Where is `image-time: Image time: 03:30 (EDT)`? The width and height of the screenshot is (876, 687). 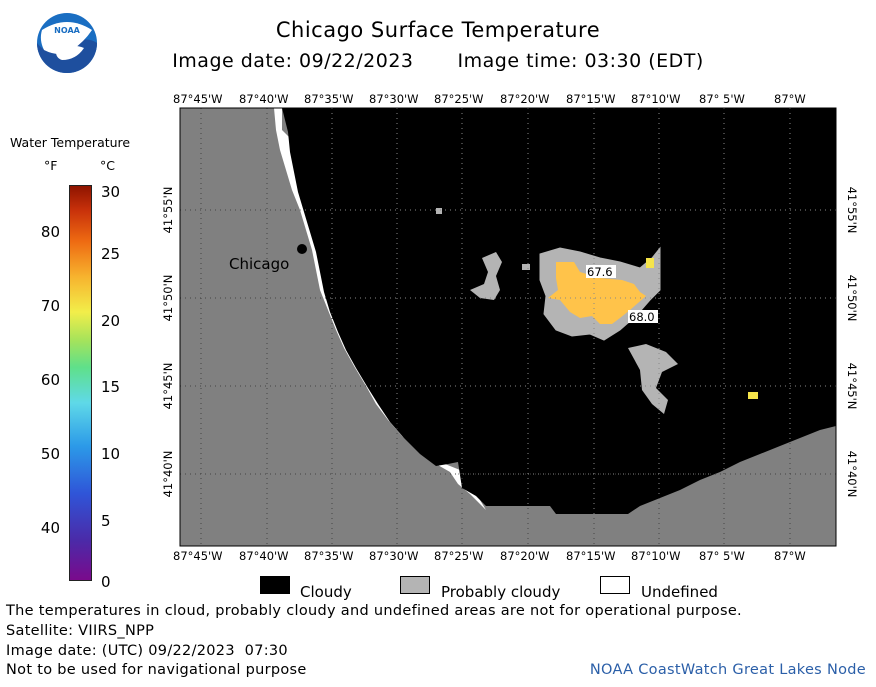
image-time: Image time: 03:30 (EDT) is located at coordinates (580, 61).